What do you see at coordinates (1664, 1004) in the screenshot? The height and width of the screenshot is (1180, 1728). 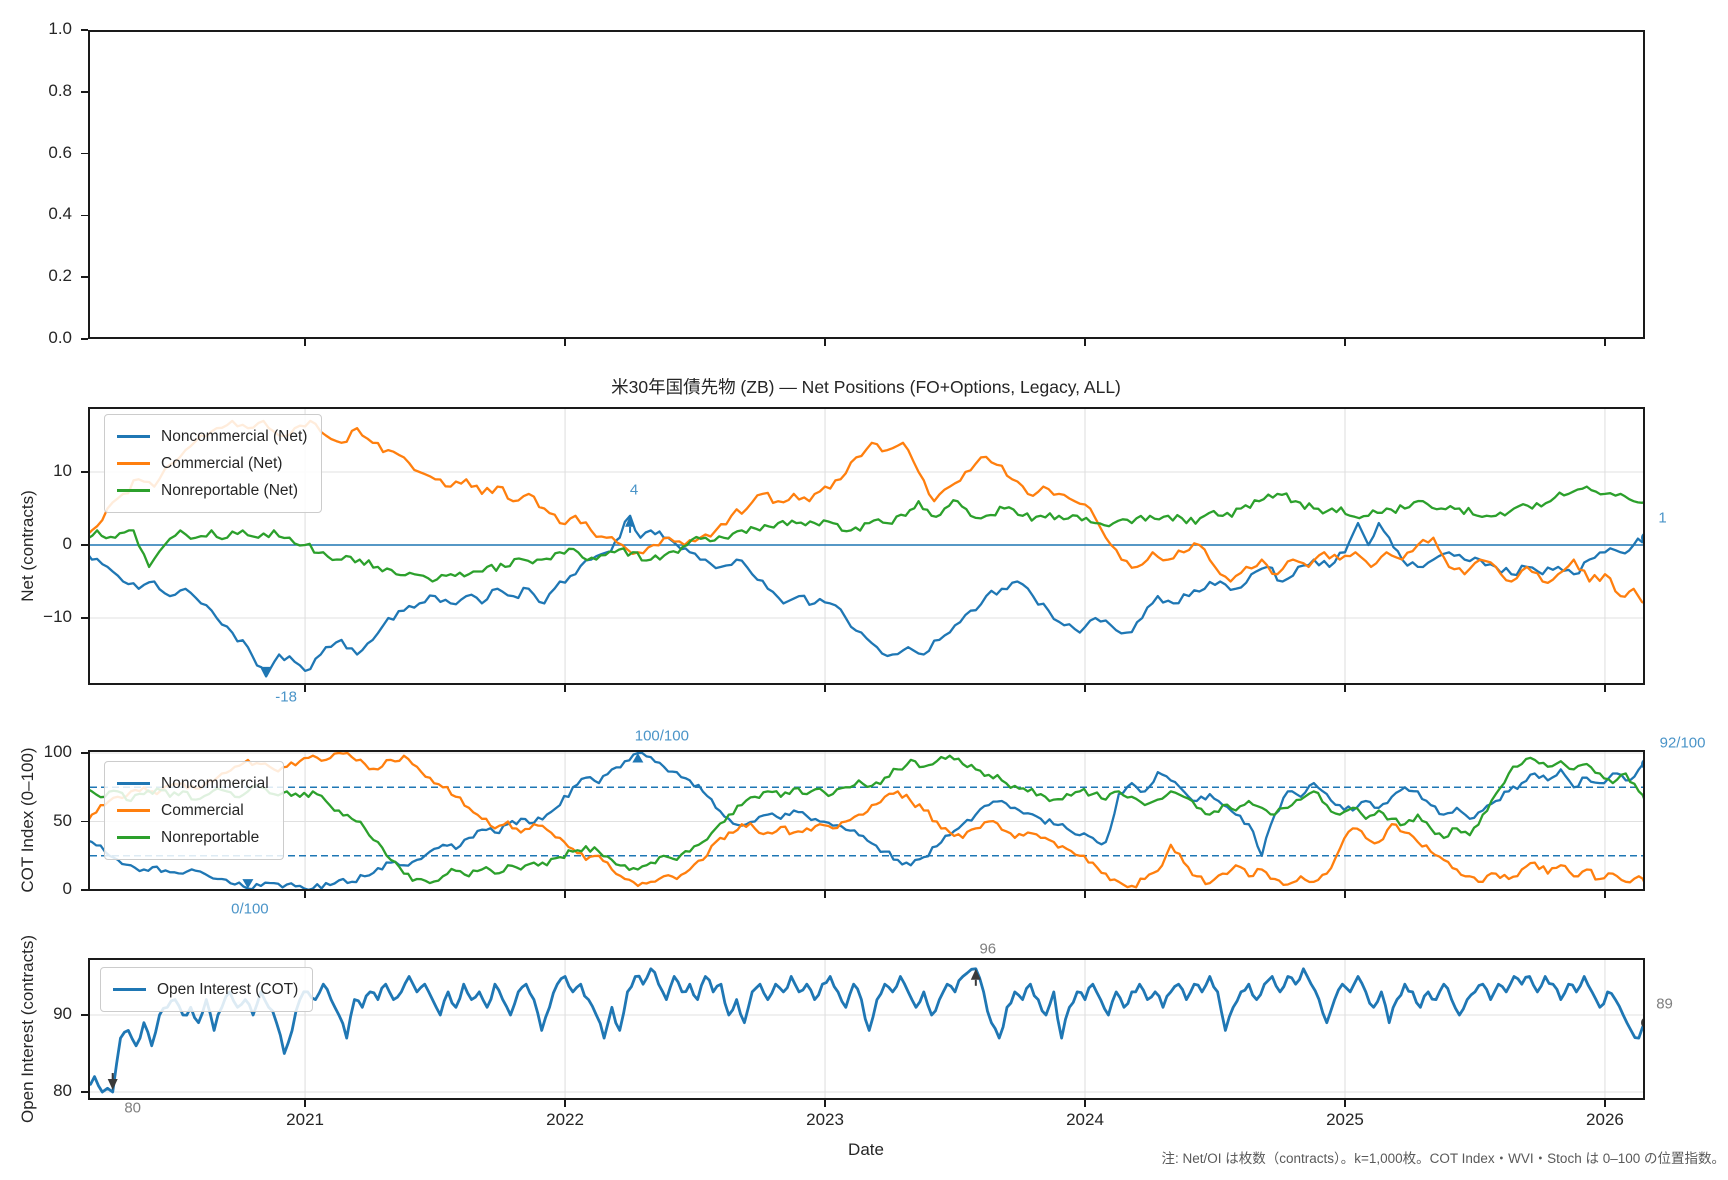 I see `annotation-89: 89` at bounding box center [1664, 1004].